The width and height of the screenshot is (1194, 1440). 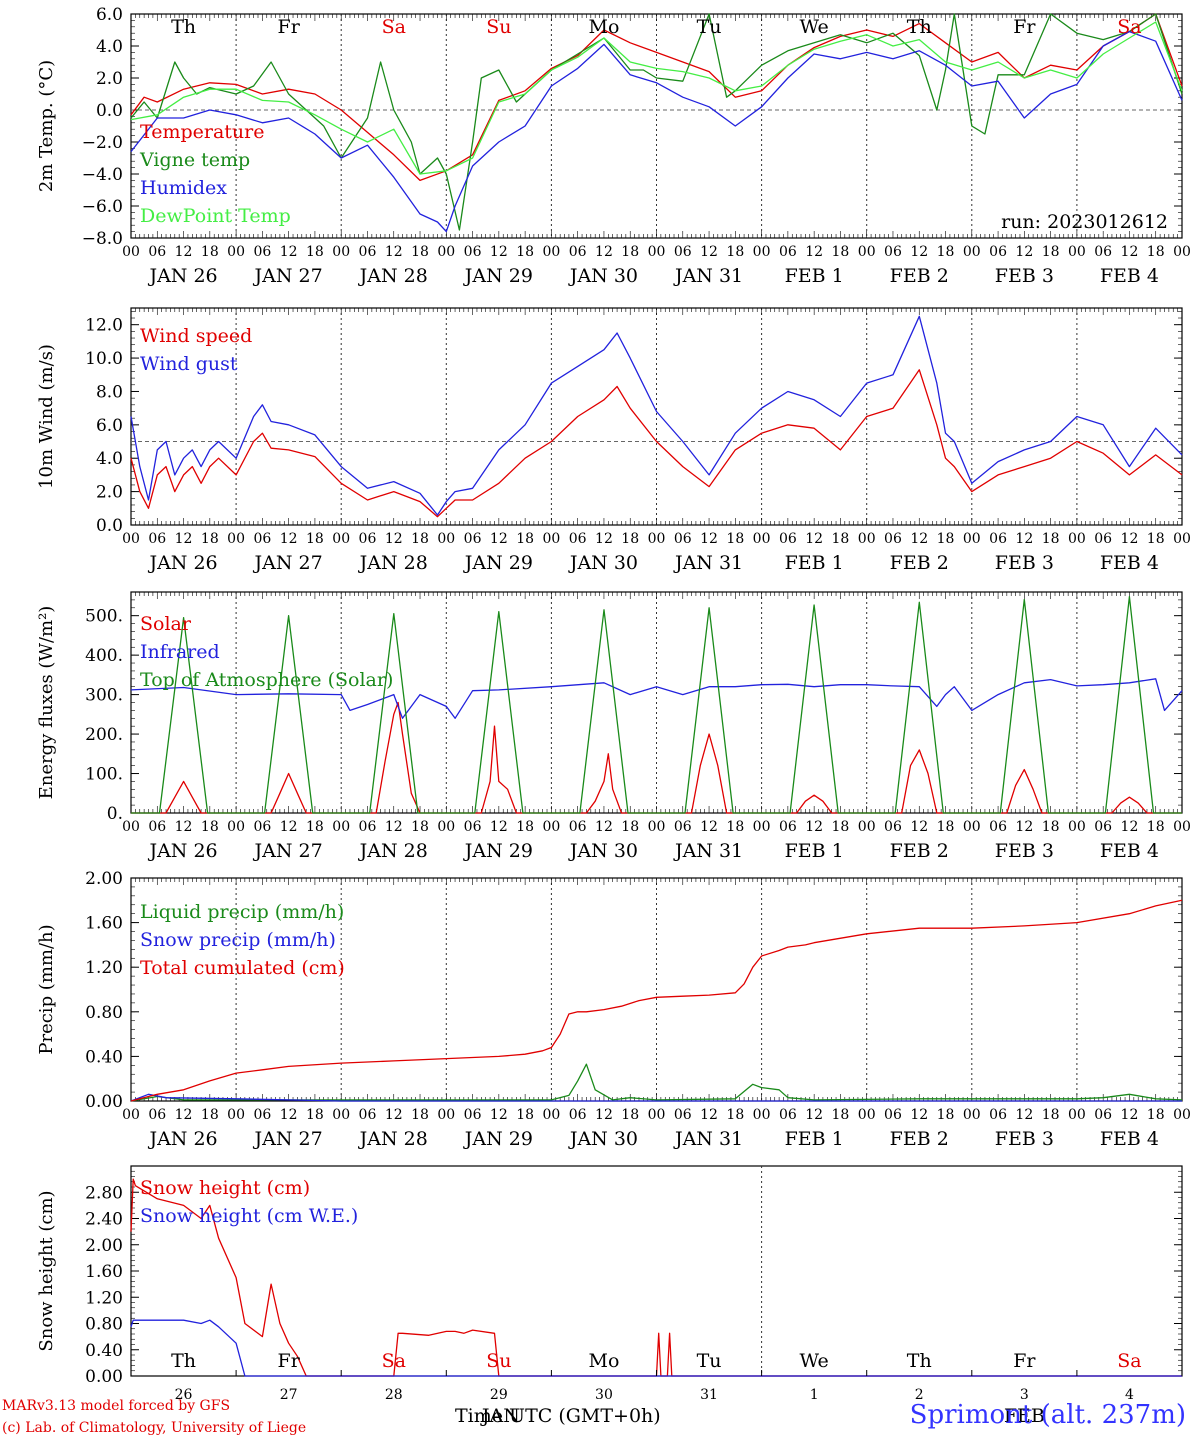 I want to click on day-label: JAN 27, so click(x=288, y=851).